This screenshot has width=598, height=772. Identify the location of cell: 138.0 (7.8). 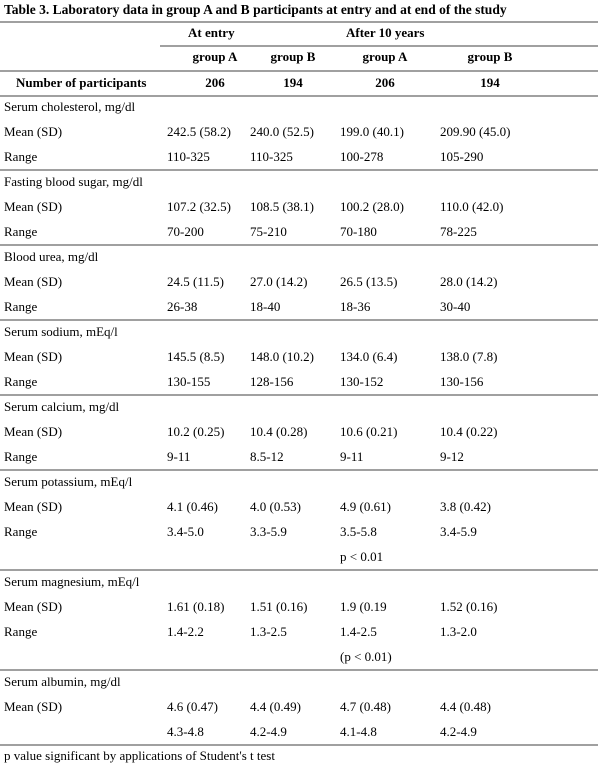
(468, 356).